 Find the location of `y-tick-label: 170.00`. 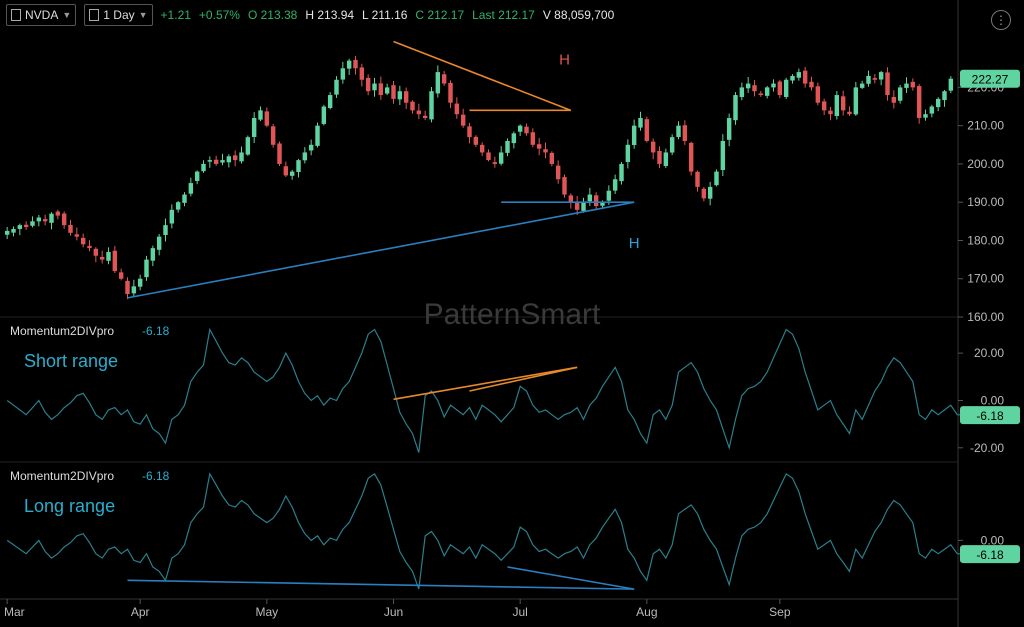

y-tick-label: 170.00 is located at coordinates (985, 279).